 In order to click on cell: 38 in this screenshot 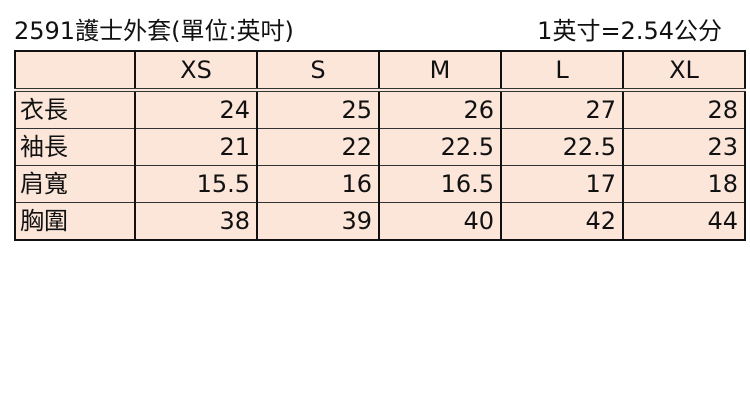, I will do `click(196, 221)`.